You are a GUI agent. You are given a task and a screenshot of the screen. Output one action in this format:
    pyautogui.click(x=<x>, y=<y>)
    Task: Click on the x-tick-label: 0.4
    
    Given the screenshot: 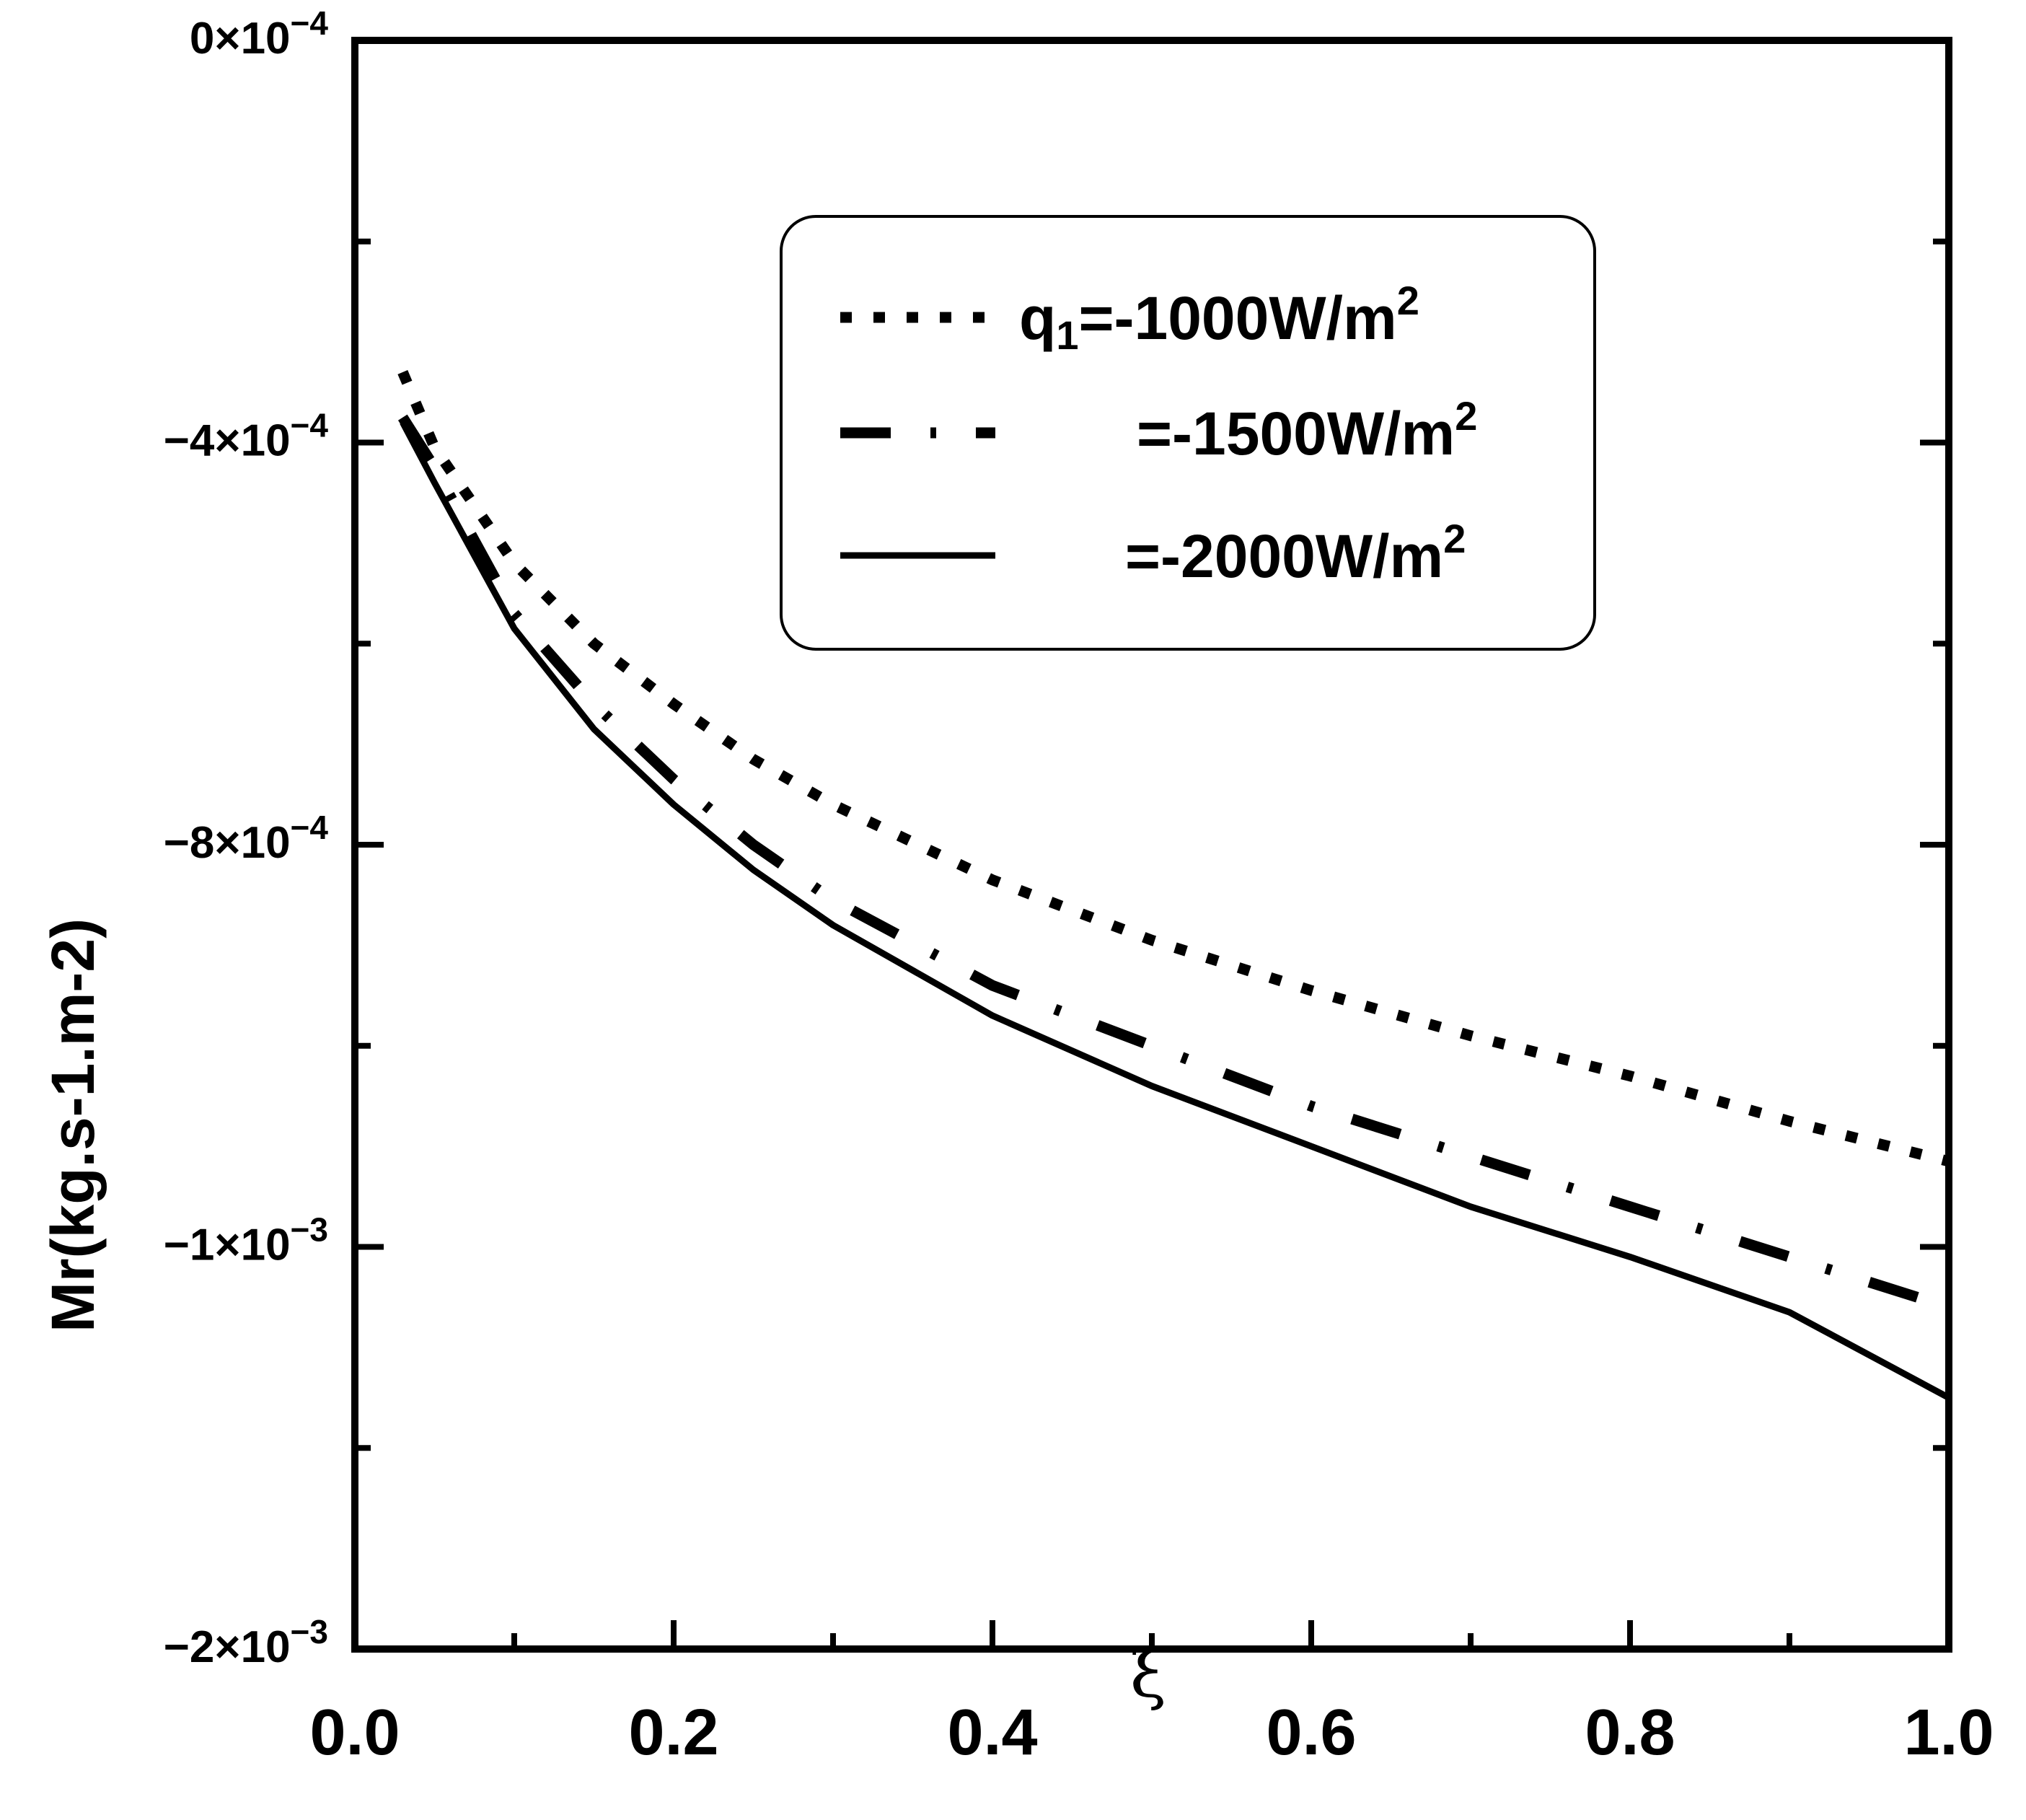 What is the action you would take?
    pyautogui.click(x=992, y=1733)
    